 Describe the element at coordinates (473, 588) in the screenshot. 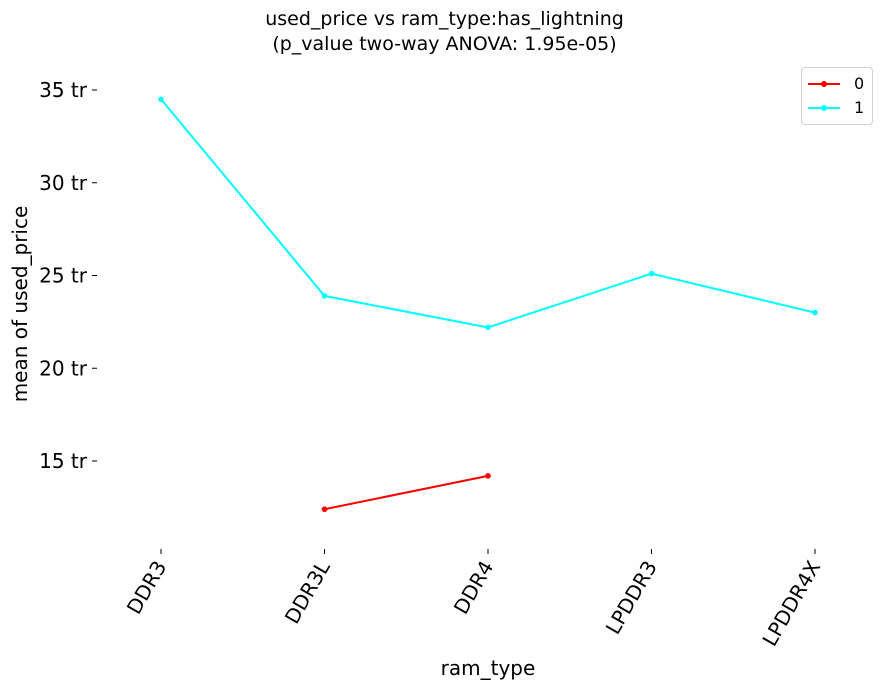

I see `x-tick-label: DDR4` at that location.